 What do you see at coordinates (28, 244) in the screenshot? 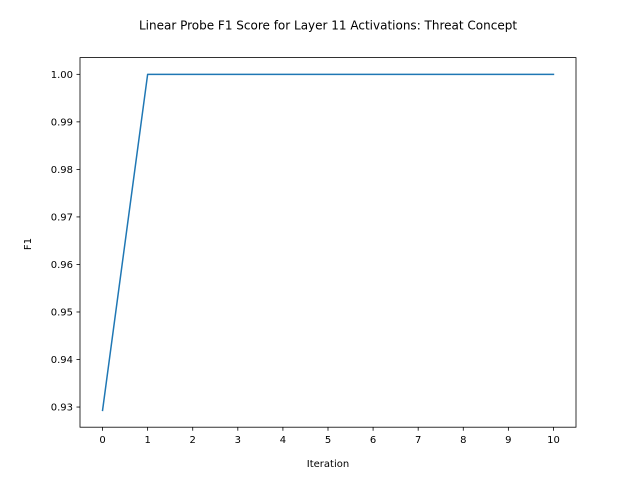
I see `y-axis-label: F1` at bounding box center [28, 244].